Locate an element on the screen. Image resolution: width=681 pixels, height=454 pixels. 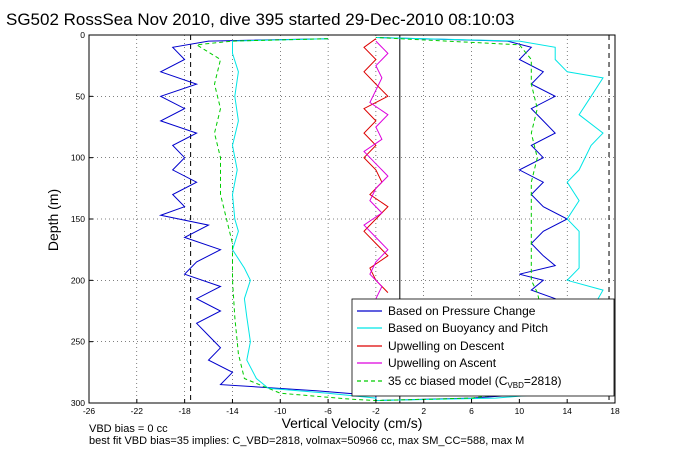
y-axis-ticks: 0 50 100 150 200 250 300 is located at coordinates (82, 219).